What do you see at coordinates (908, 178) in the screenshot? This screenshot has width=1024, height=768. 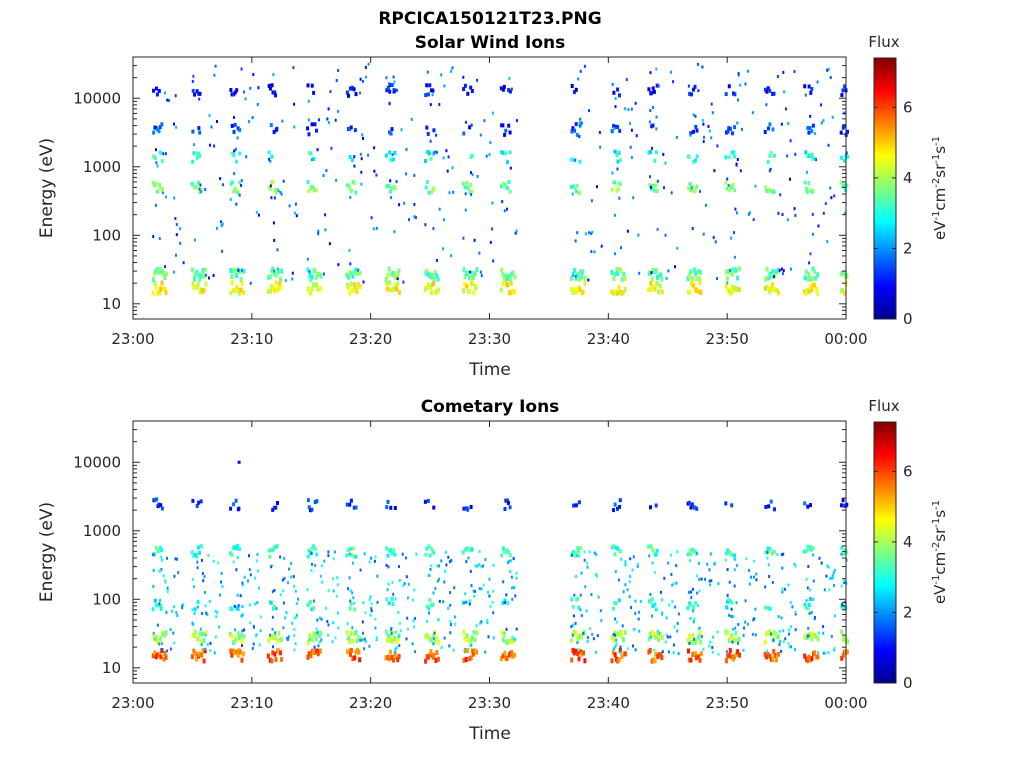 I see `colorbar-tick-label: 4` at bounding box center [908, 178].